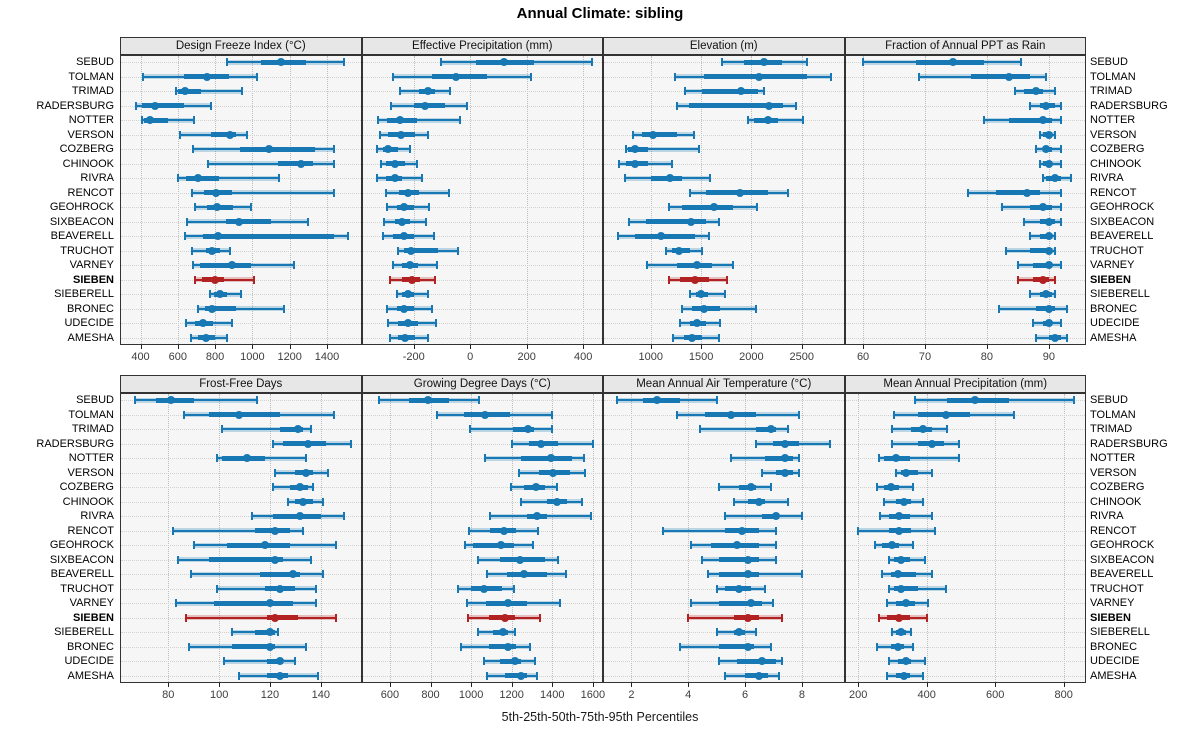  What do you see at coordinates (801, 357) in the screenshot?
I see `x-tick-label: 2500` at bounding box center [801, 357].